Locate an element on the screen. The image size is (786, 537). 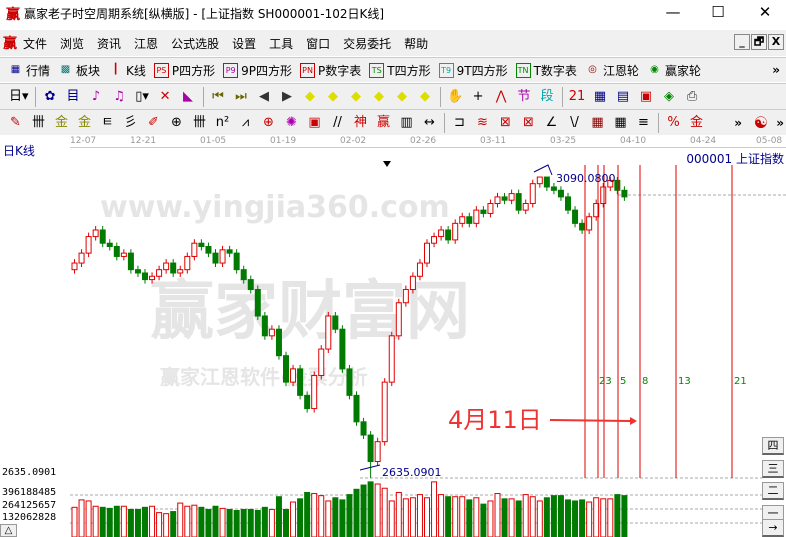
menu-item: 资讯 is located at coordinates (109, 43).